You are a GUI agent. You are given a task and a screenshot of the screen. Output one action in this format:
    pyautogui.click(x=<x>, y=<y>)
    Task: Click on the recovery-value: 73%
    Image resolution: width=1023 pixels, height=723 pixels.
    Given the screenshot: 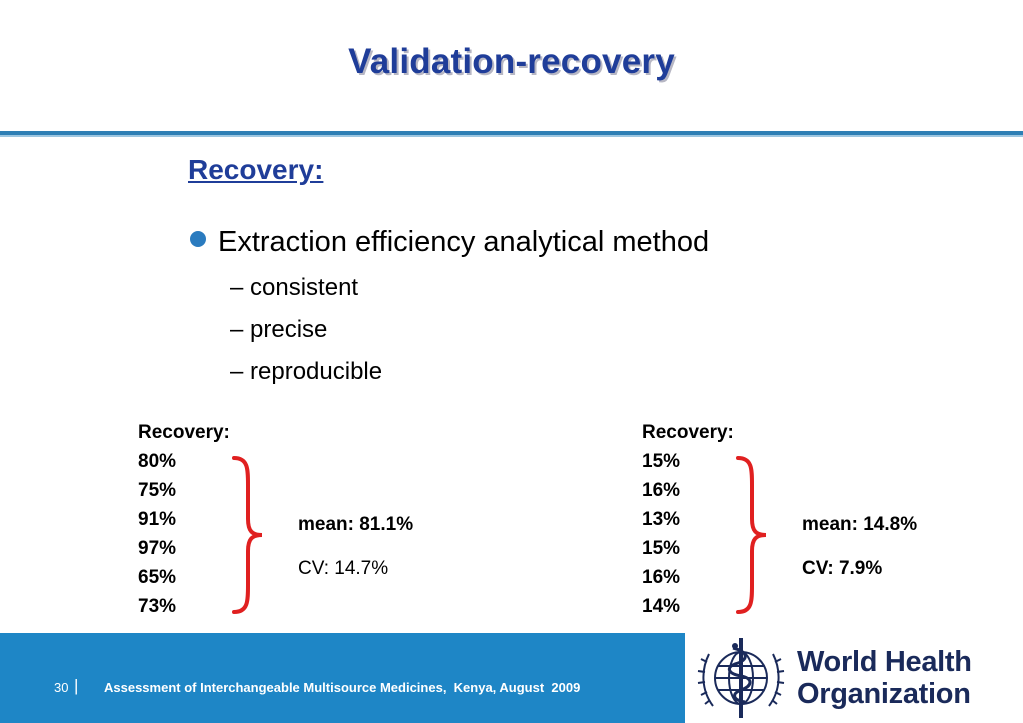 What is the action you would take?
    pyautogui.click(x=157, y=606)
    